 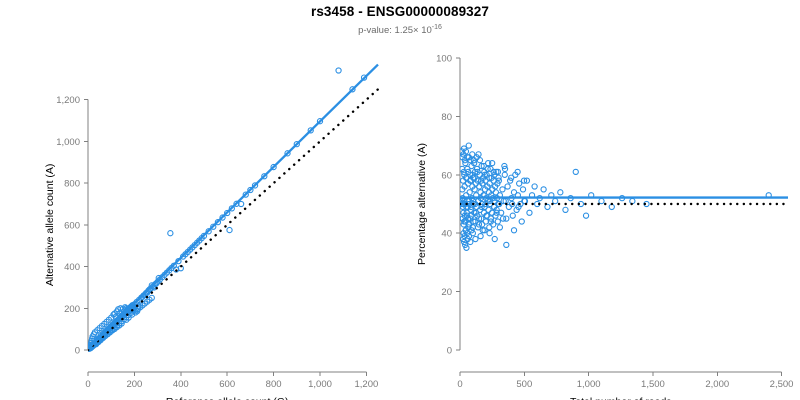 I want to click on x-tick-label: 2,500, so click(x=782, y=384).